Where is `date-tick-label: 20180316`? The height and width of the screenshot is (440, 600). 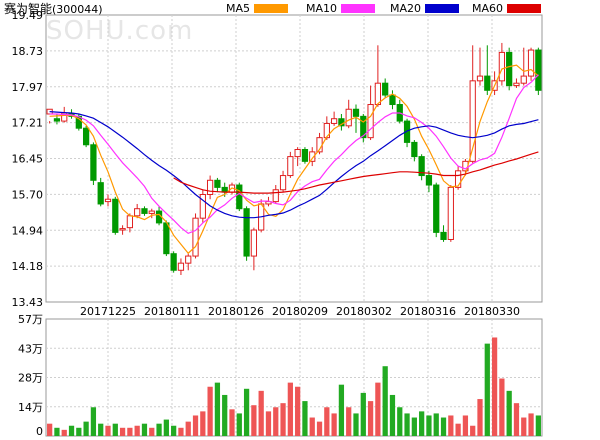 date-tick-label: 20180316 is located at coordinates (428, 311).